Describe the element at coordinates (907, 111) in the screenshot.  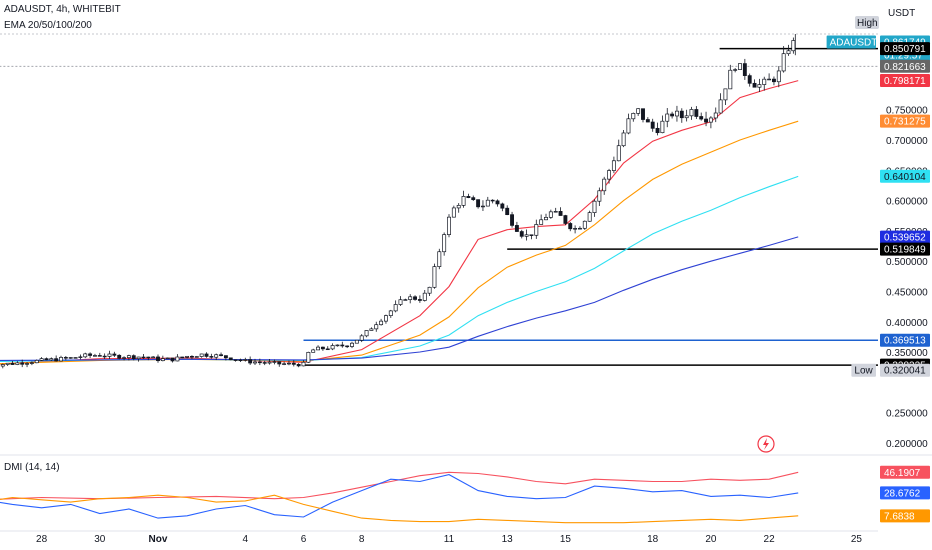
I see `price-tick-label: 0.750000` at that location.